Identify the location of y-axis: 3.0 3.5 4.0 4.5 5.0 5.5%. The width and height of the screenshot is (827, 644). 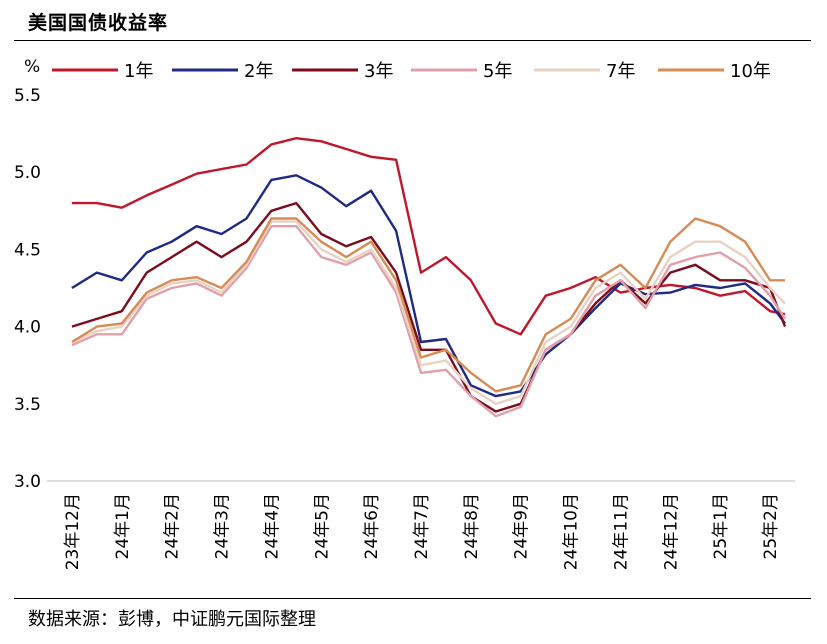
(27, 274).